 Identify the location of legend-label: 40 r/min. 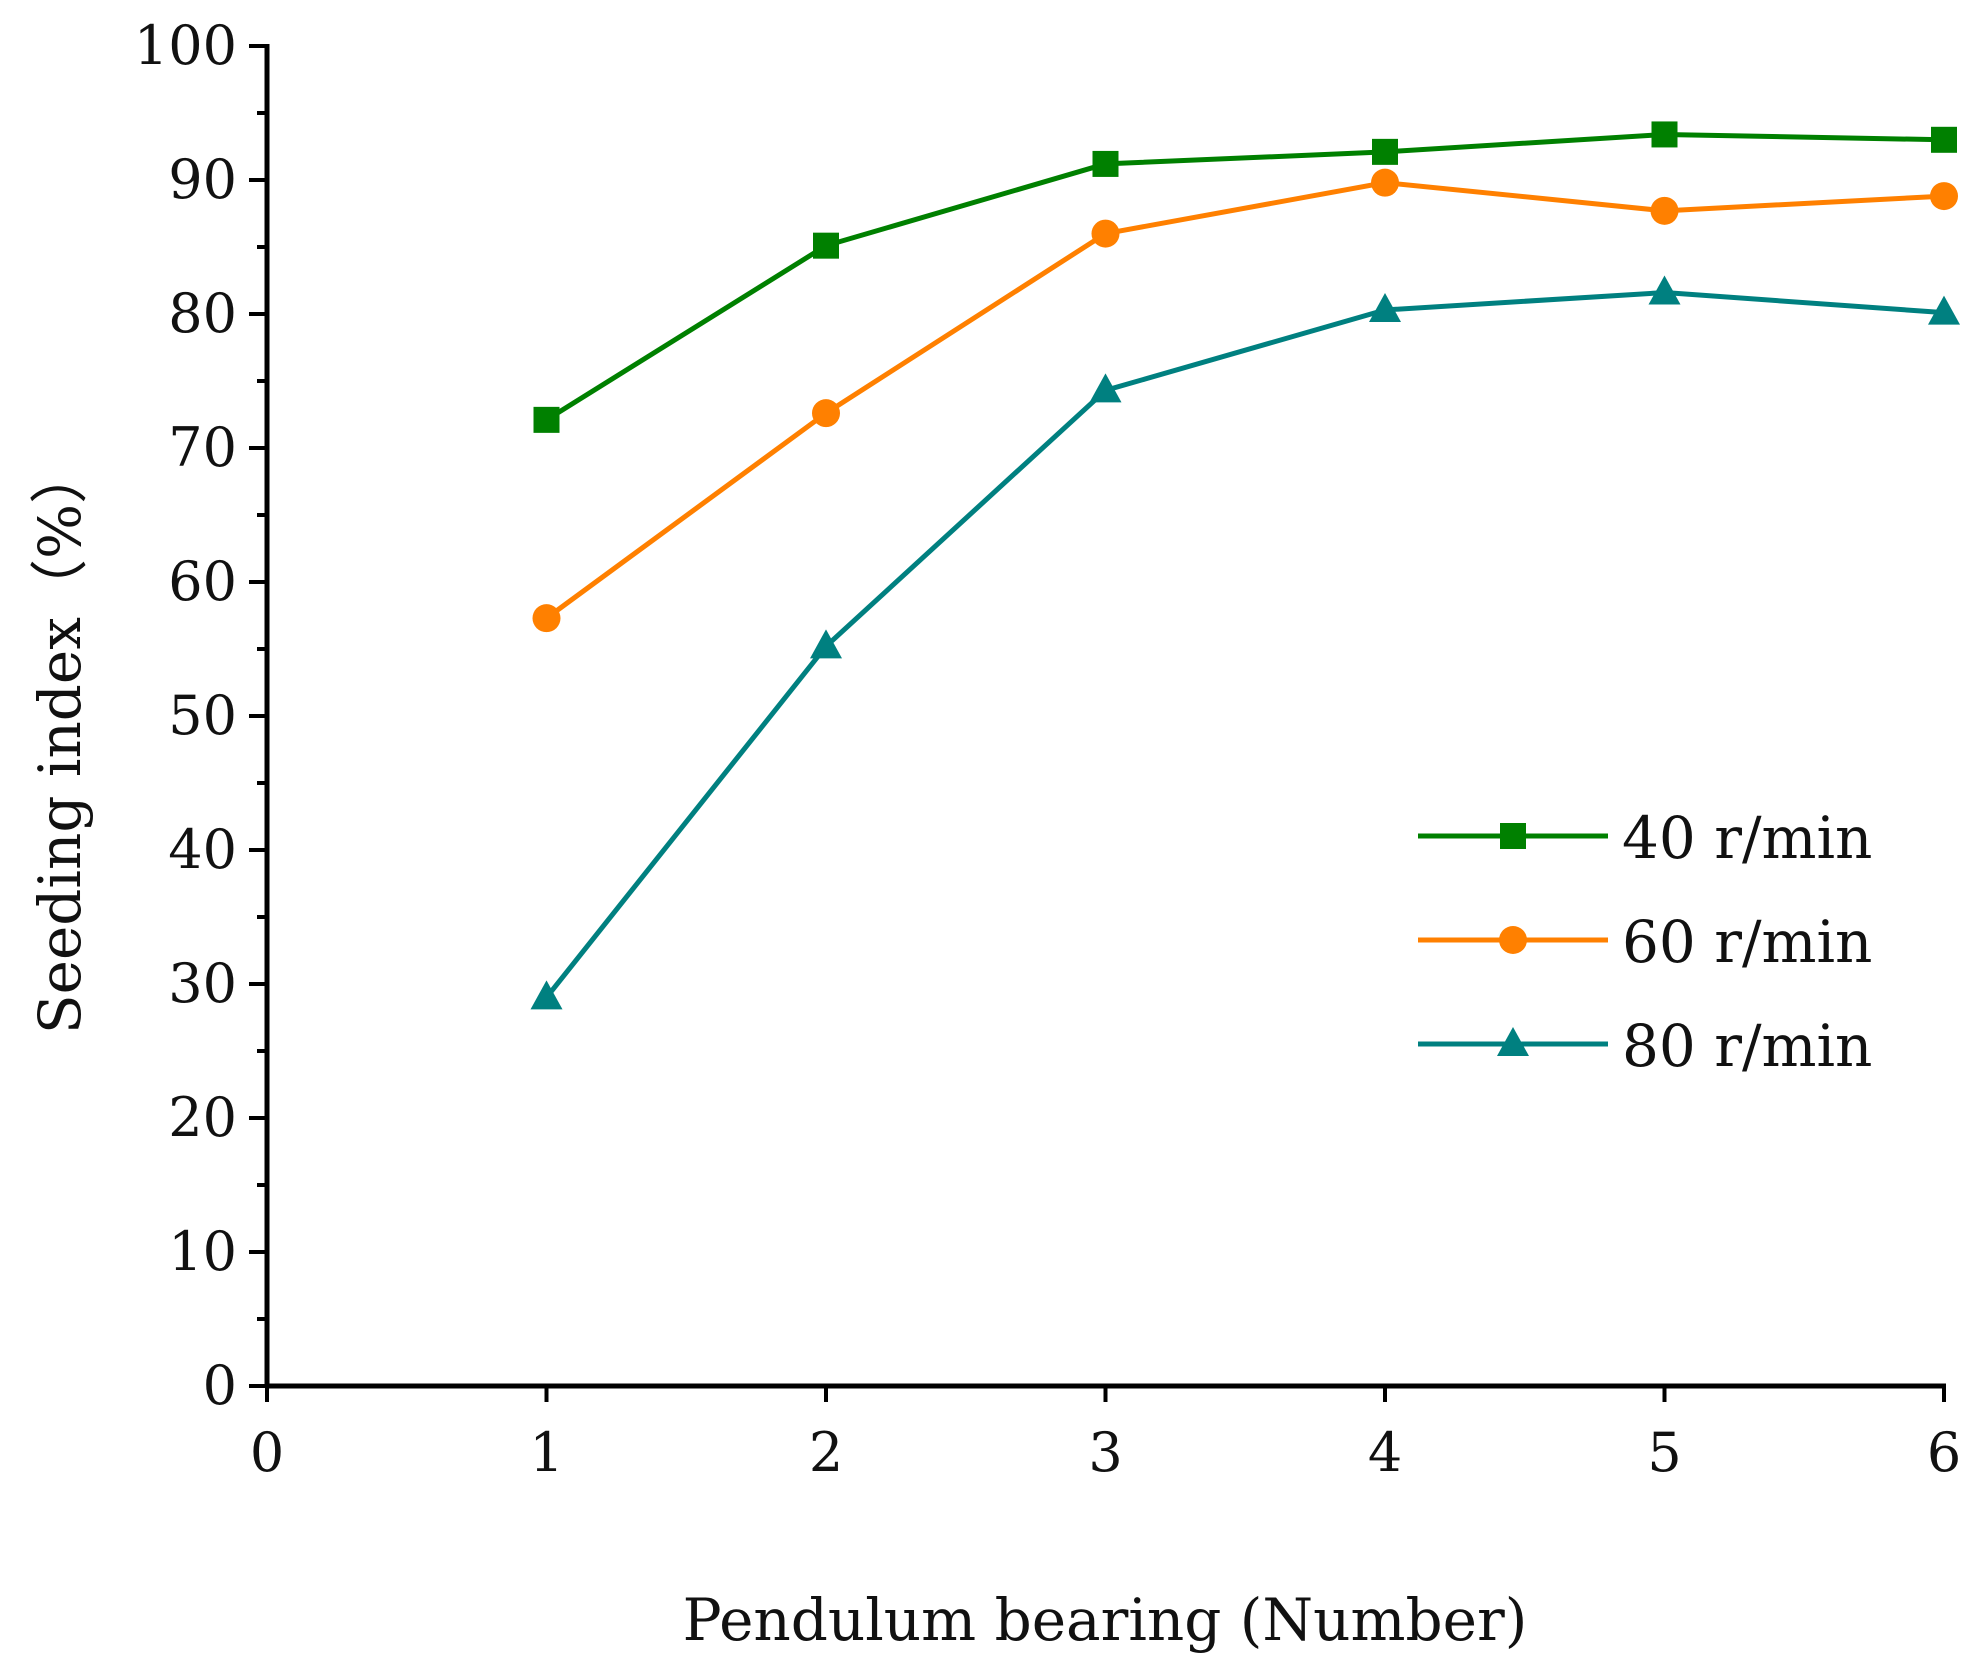
(1747, 838).